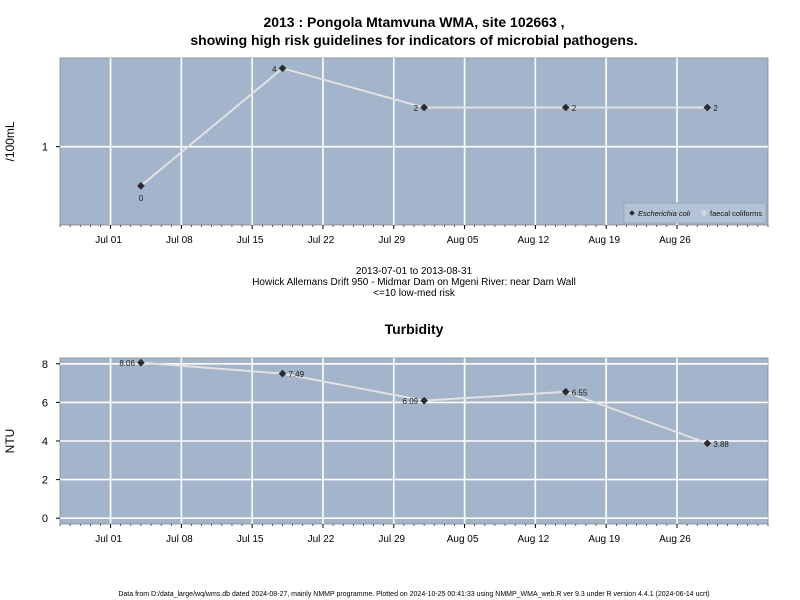 This screenshot has height=600, width=800. What do you see at coordinates (580, 392) in the screenshot?
I see `data-label: 6.55` at bounding box center [580, 392].